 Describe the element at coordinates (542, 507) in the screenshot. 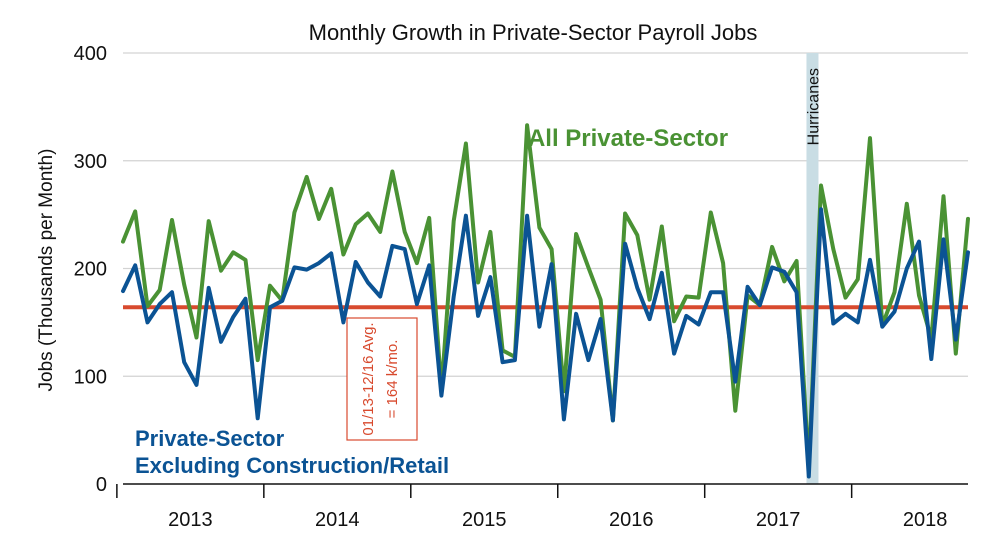

I see `x-axis: 2013 2014 2015 2016 2017 2018` at that location.